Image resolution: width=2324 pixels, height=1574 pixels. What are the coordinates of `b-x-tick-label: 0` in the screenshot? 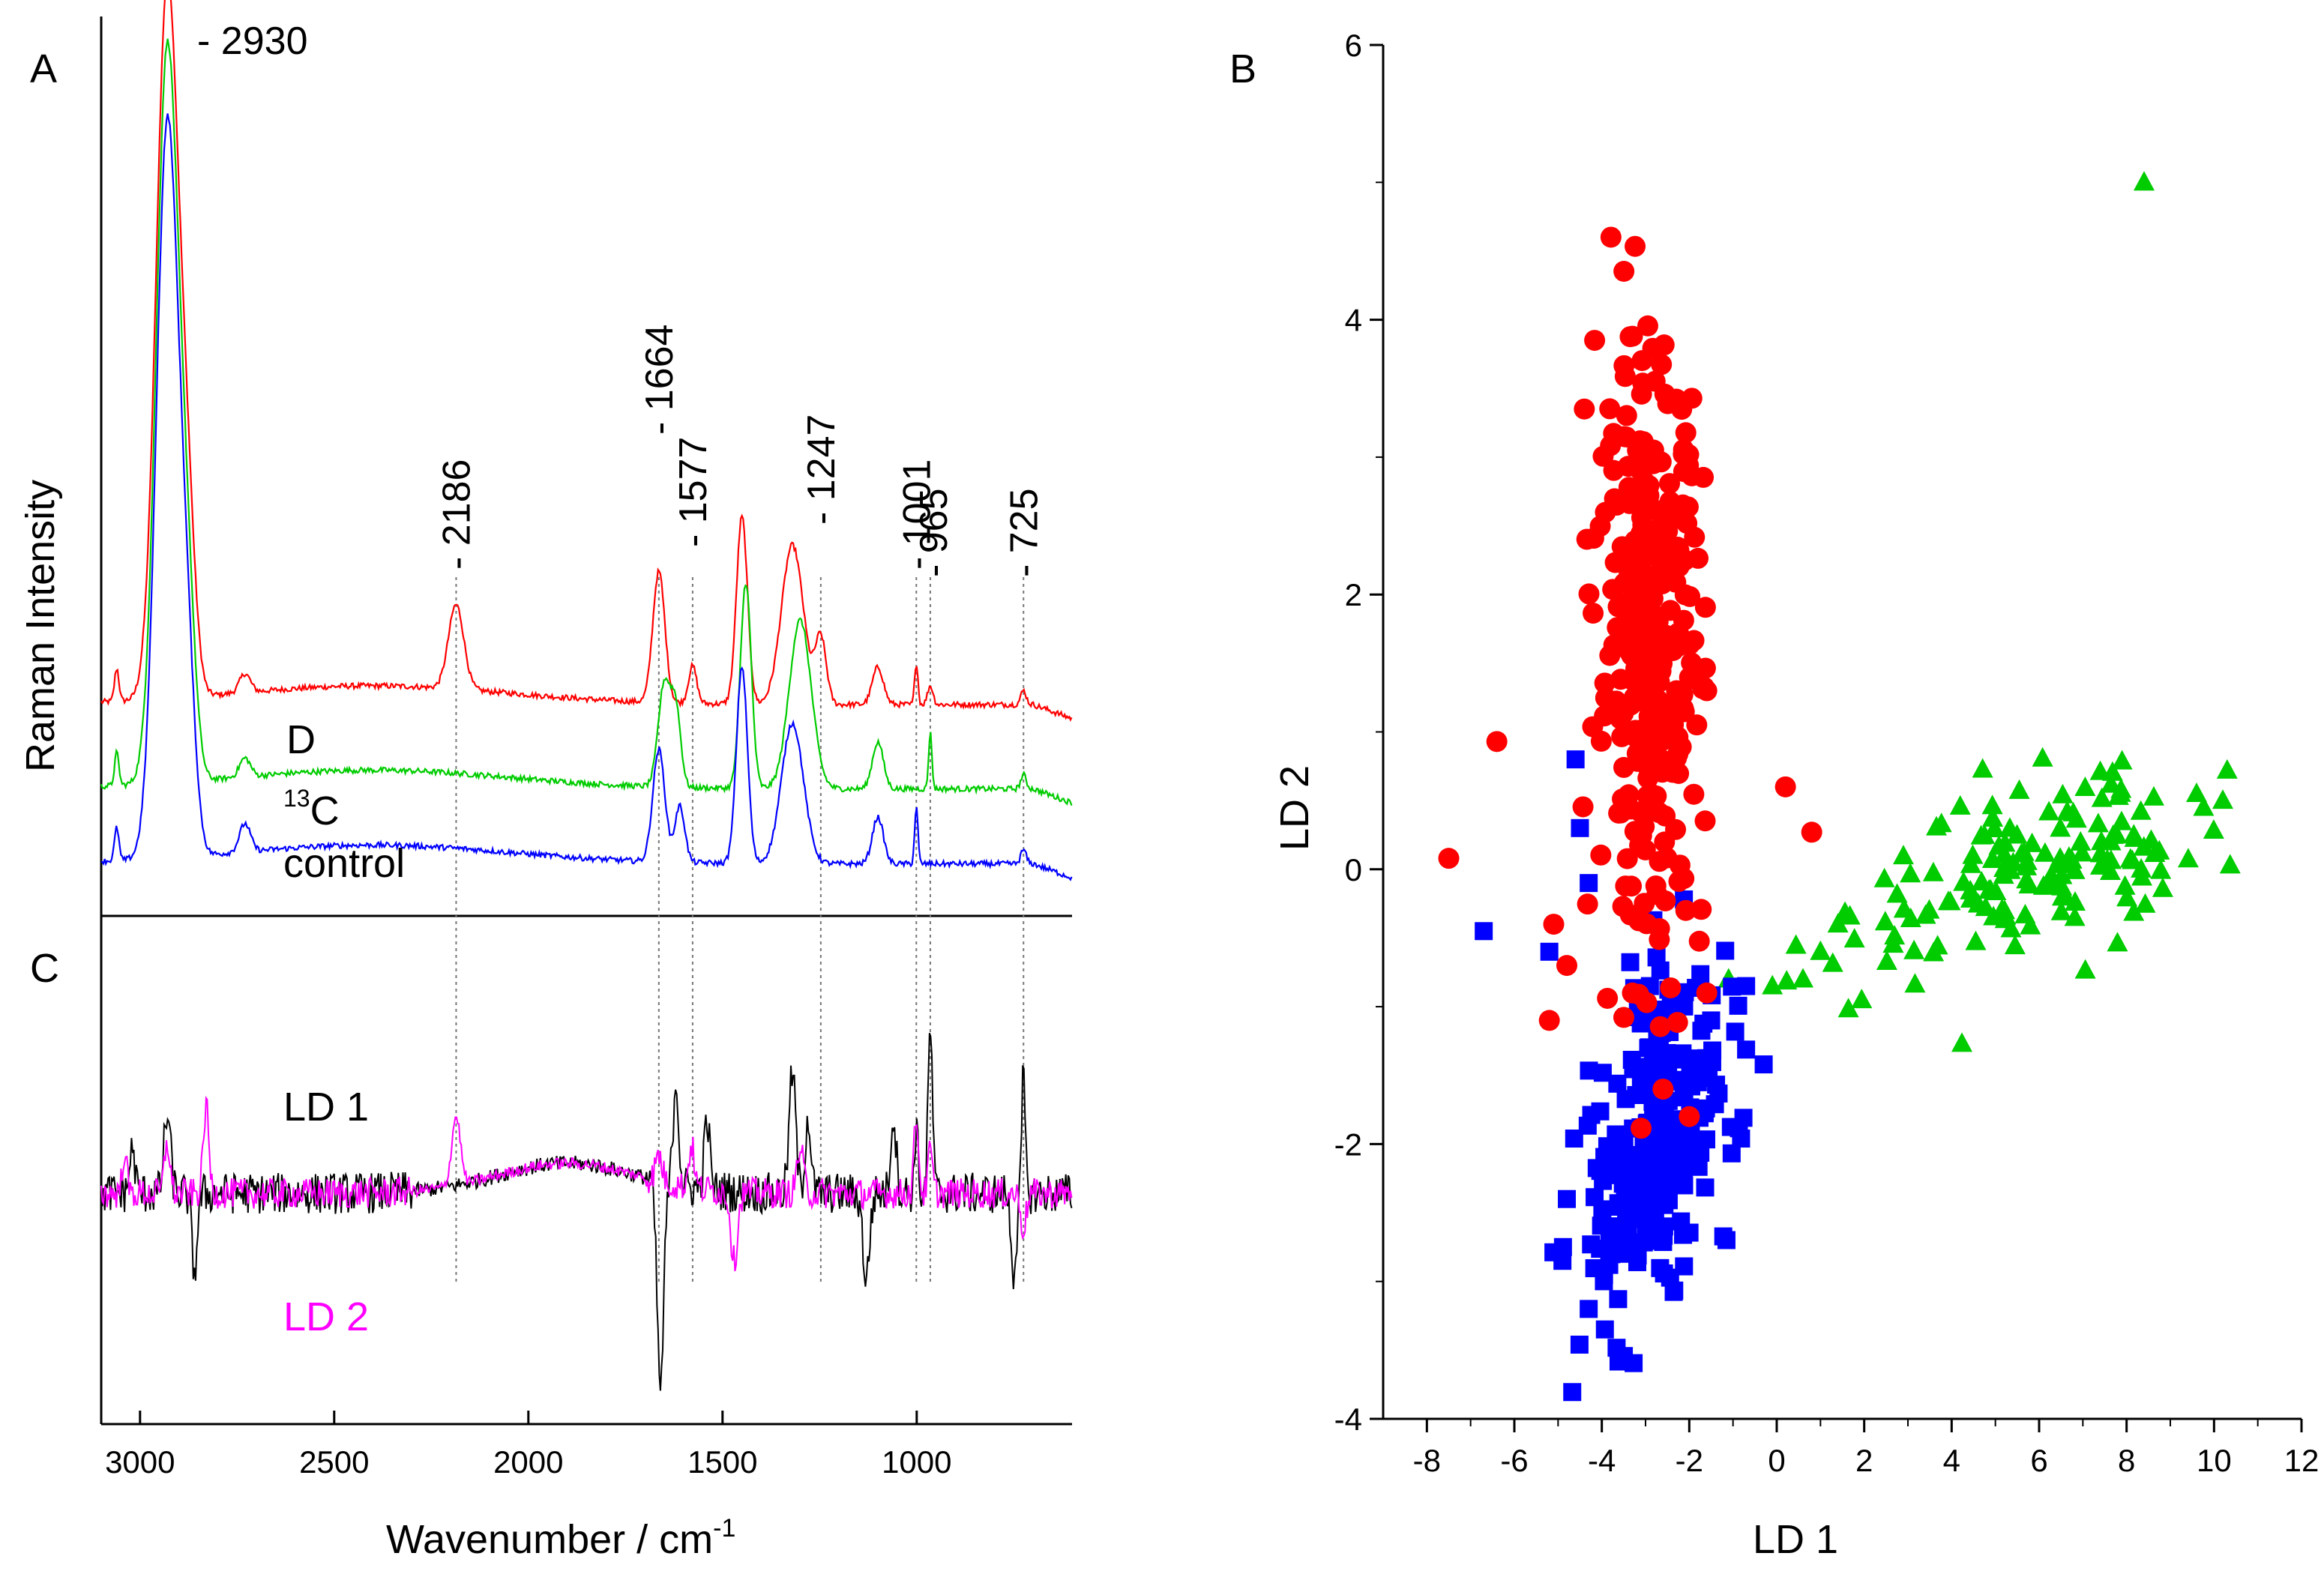 It's located at (1776, 1460).